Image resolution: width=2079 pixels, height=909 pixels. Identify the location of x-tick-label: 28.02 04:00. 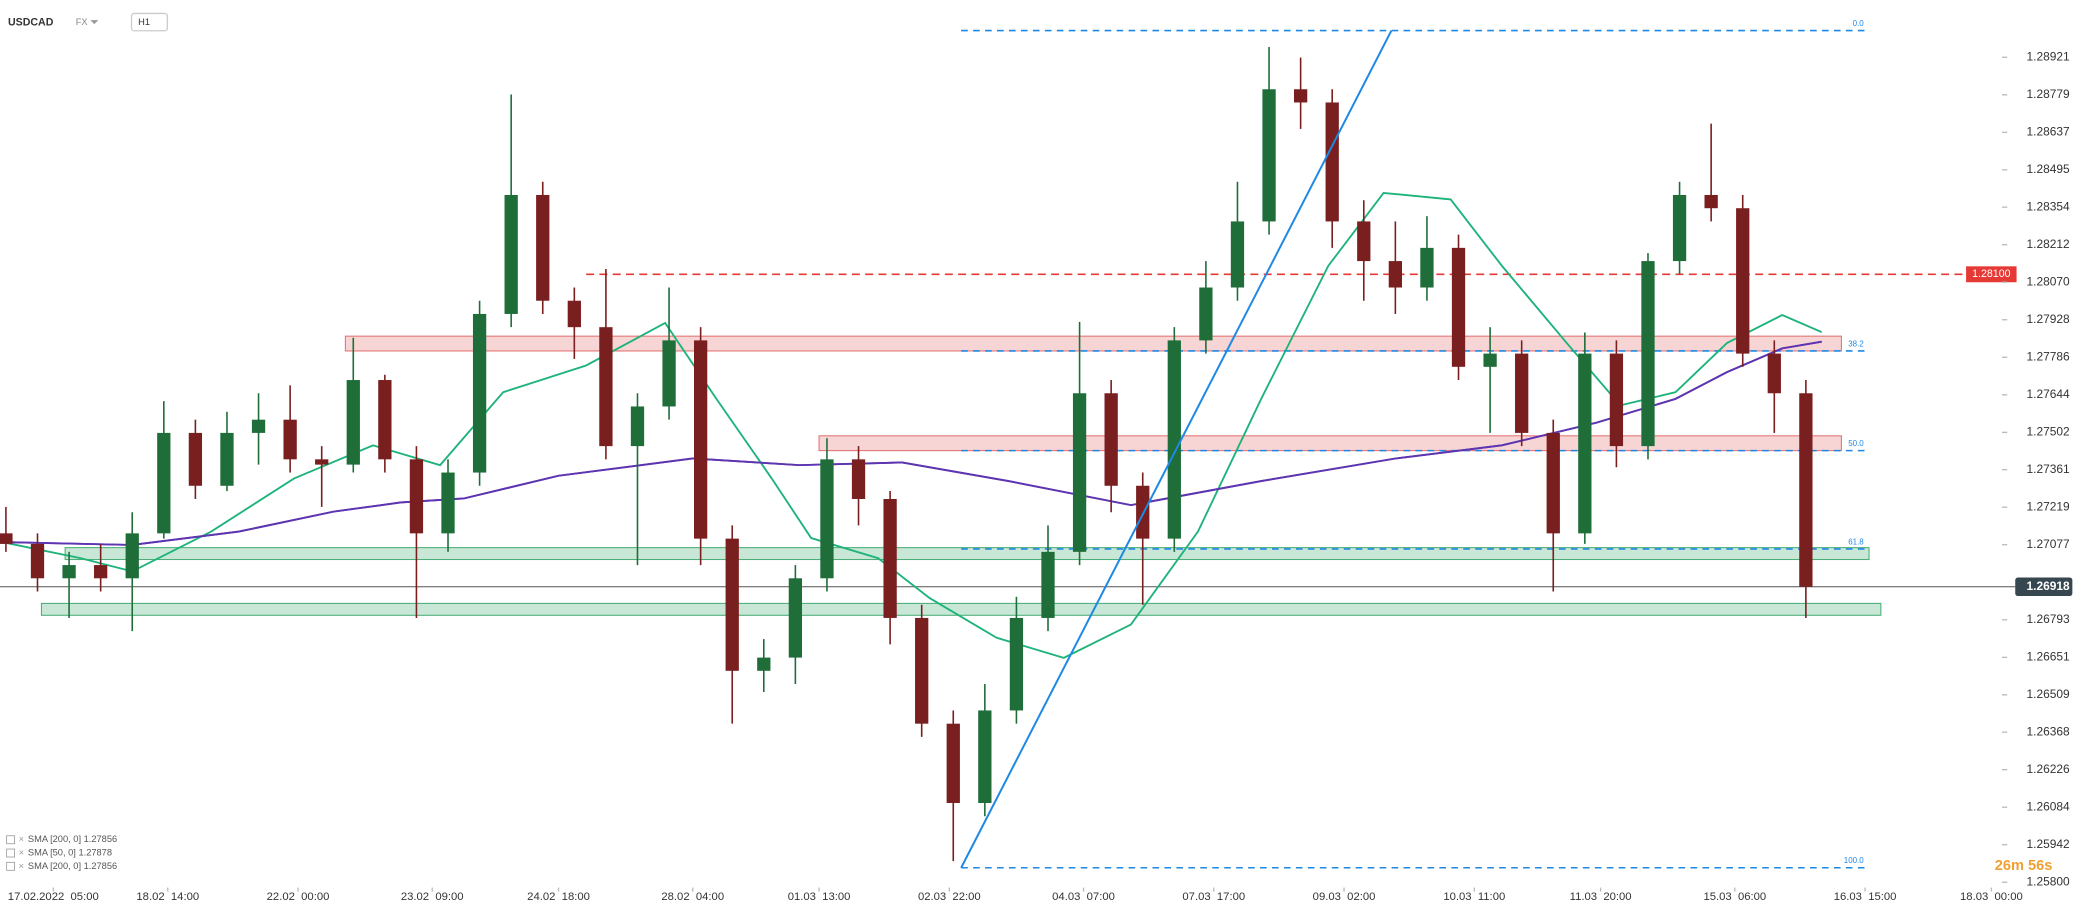
(692, 897).